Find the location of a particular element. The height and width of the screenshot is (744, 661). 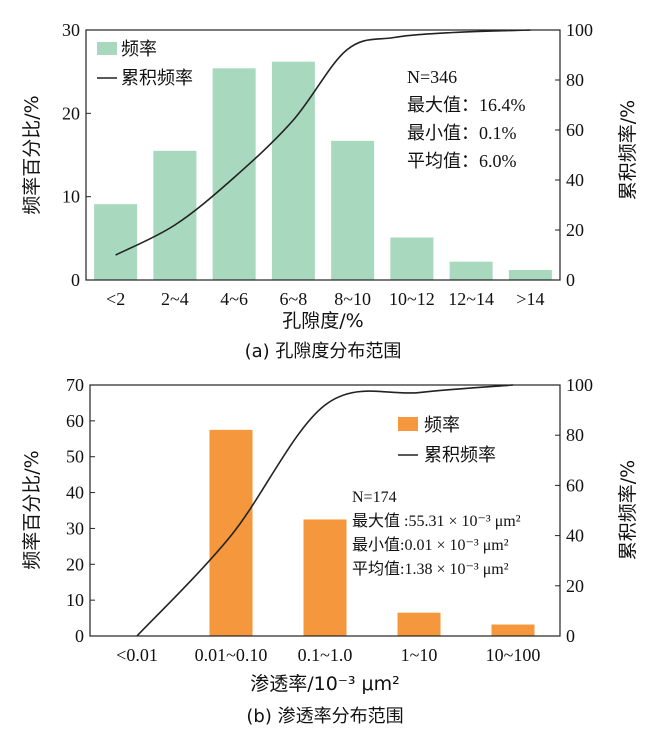

legend-label-bar-porosity: 频率 is located at coordinates (139, 49).